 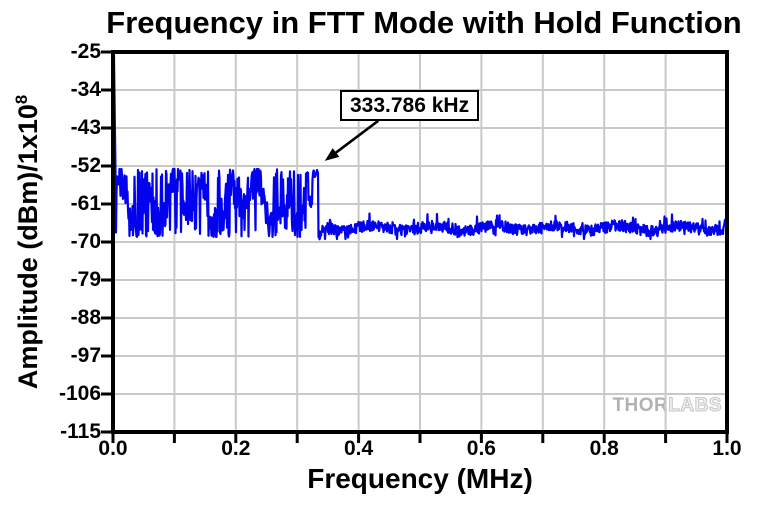 I want to click on watermark-thor: THOR, so click(x=640, y=405).